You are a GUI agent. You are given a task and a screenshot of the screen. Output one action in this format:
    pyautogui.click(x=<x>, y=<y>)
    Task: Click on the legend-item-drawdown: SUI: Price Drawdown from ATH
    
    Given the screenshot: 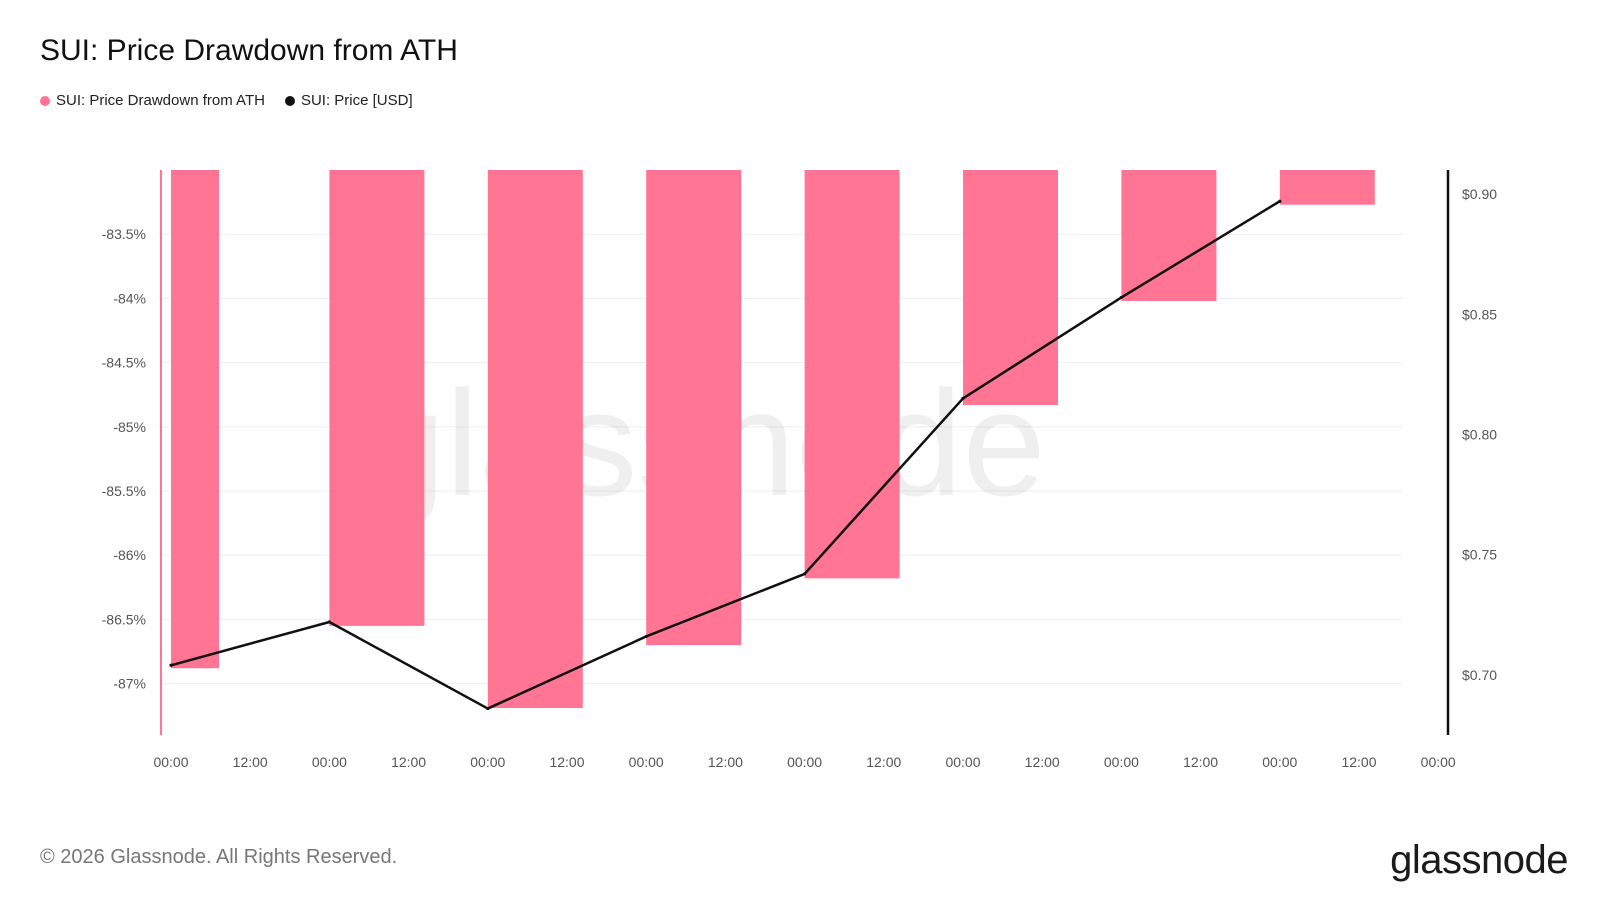 What is the action you would take?
    pyautogui.click(x=152, y=100)
    